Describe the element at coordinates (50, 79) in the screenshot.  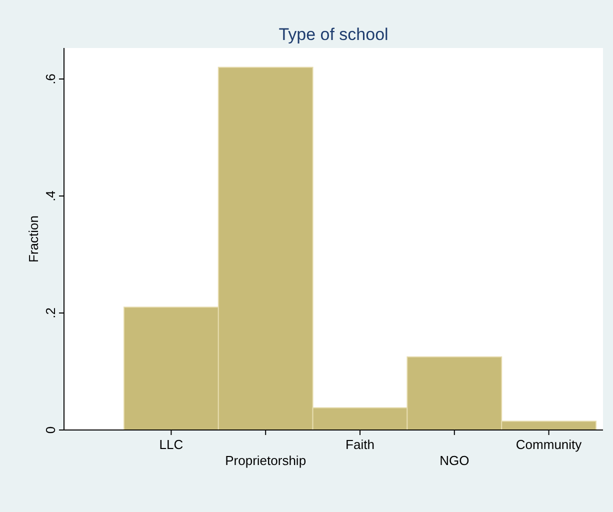
I see `y-tick-label: .6` at that location.